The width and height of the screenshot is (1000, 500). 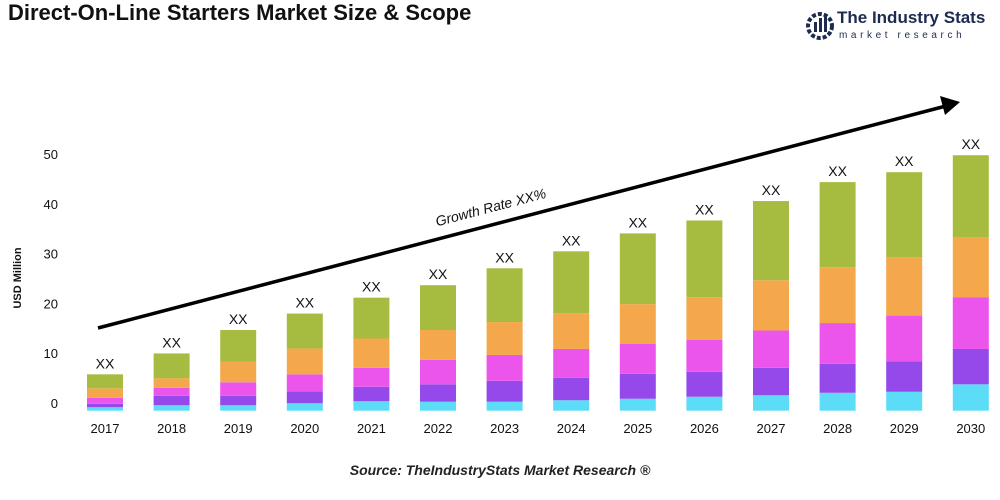 I want to click on x-tick-label: 2020, so click(x=304, y=428).